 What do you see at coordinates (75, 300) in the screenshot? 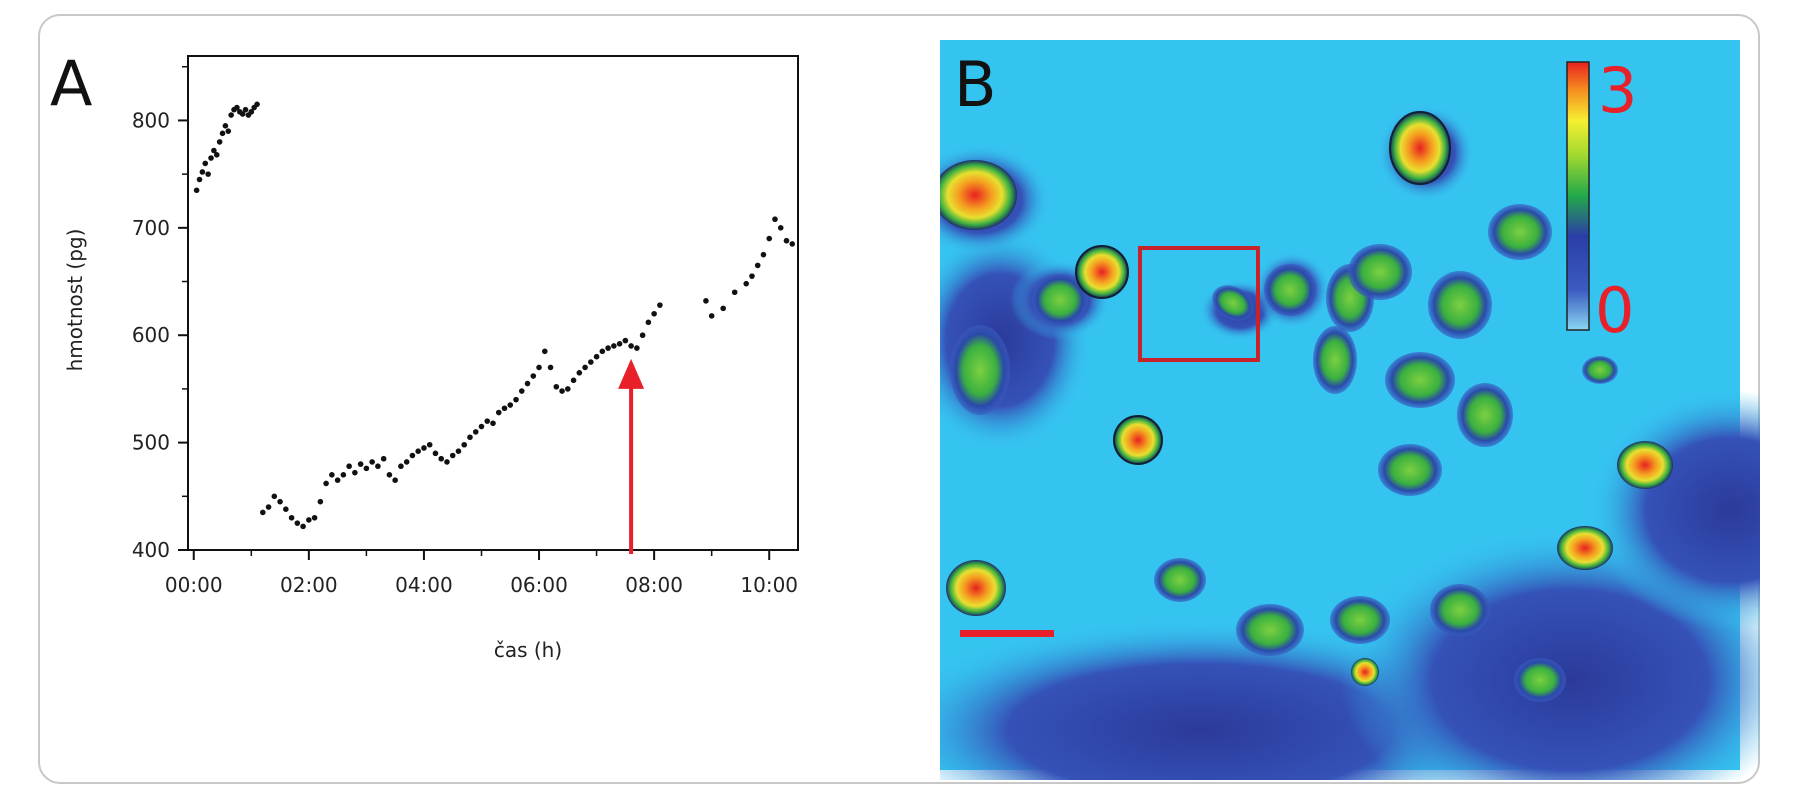
I see `y-axis-label: hmotnost (pg)` at bounding box center [75, 300].